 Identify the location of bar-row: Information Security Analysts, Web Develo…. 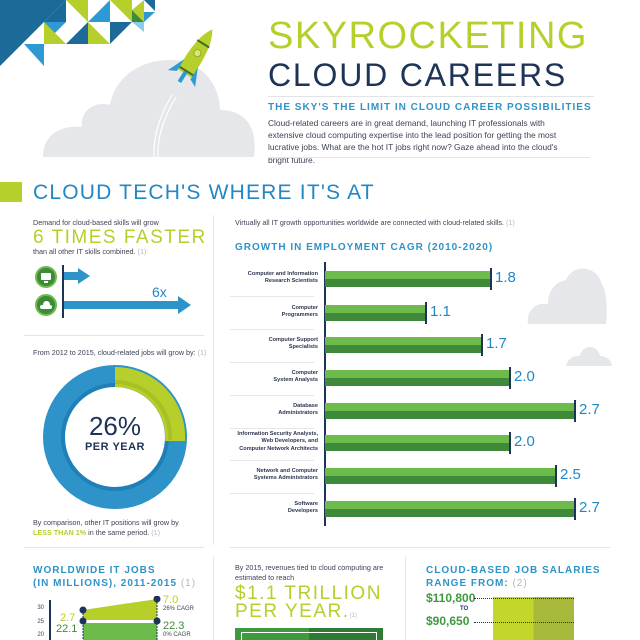
(435, 442).